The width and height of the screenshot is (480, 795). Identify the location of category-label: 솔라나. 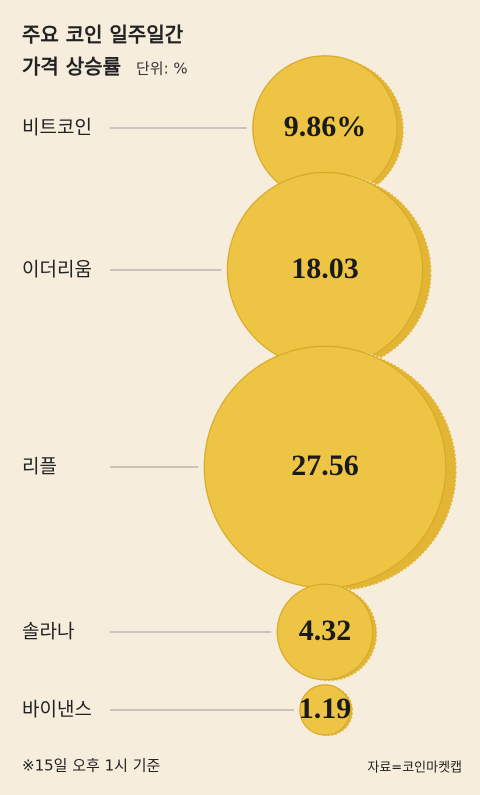
(48, 632).